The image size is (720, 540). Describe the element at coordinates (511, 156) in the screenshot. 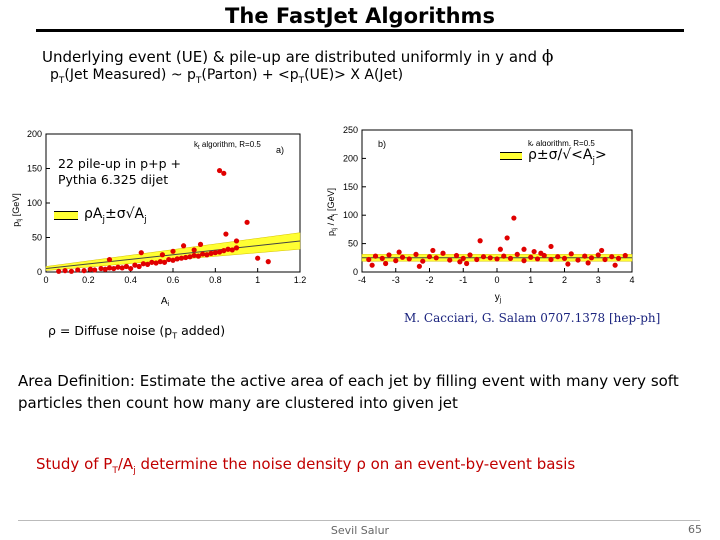

I see `legend-right-swatch` at that location.